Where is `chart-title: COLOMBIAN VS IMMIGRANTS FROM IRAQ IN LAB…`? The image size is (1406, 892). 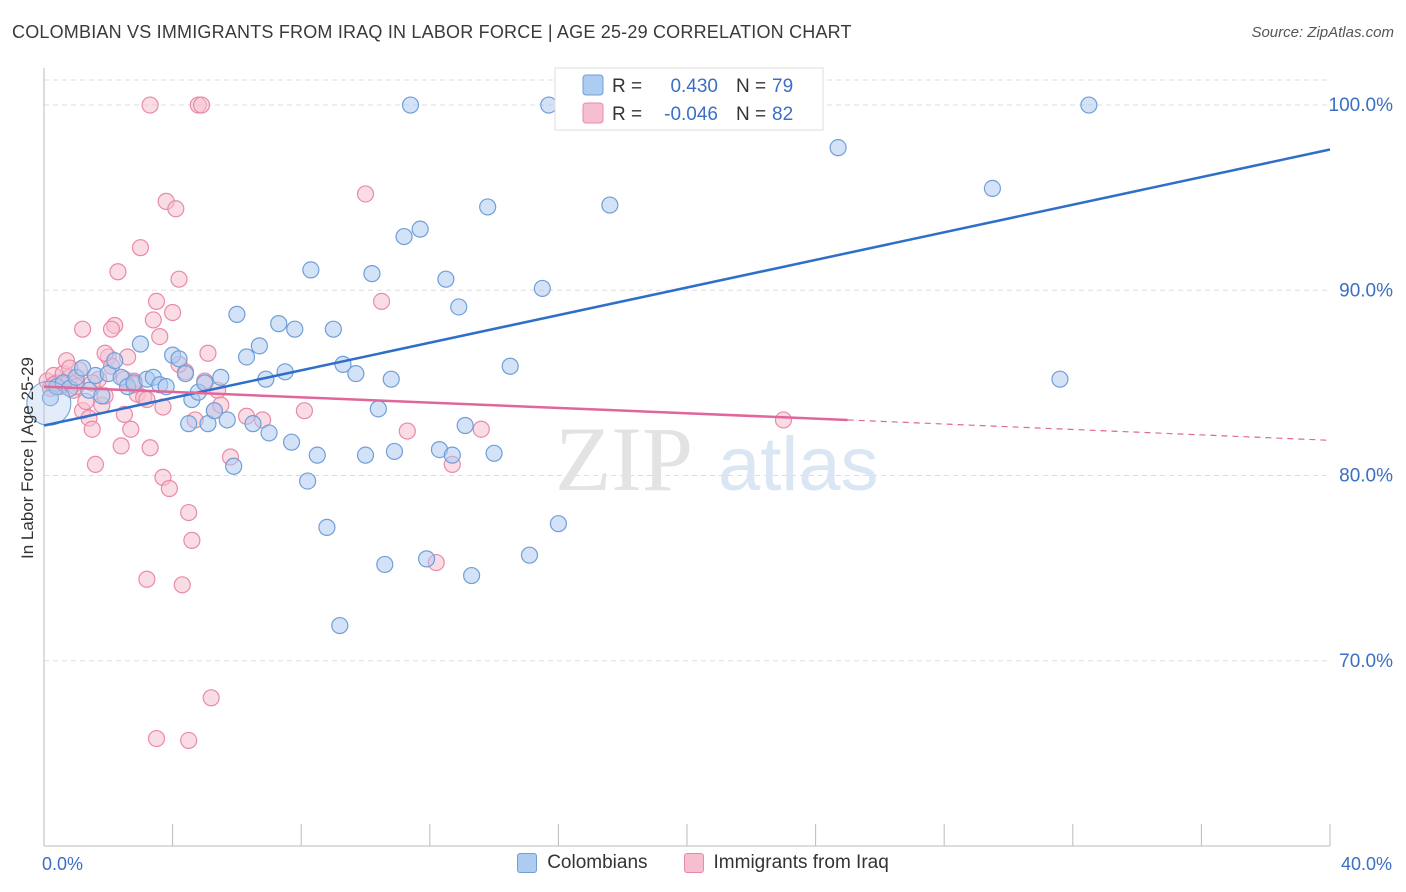 chart-title: COLOMBIAN VS IMMIGRANTS FROM IRAQ IN LAB… is located at coordinates (432, 32).